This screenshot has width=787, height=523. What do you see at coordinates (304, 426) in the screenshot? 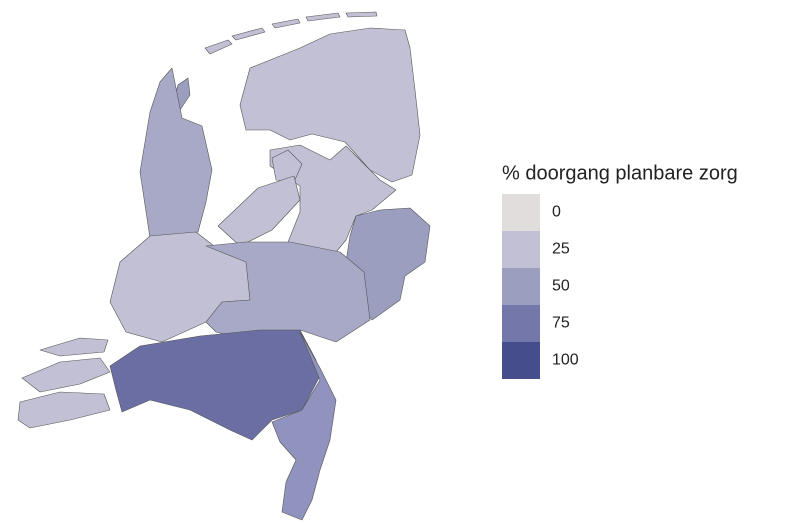
I see `limburg` at bounding box center [304, 426].